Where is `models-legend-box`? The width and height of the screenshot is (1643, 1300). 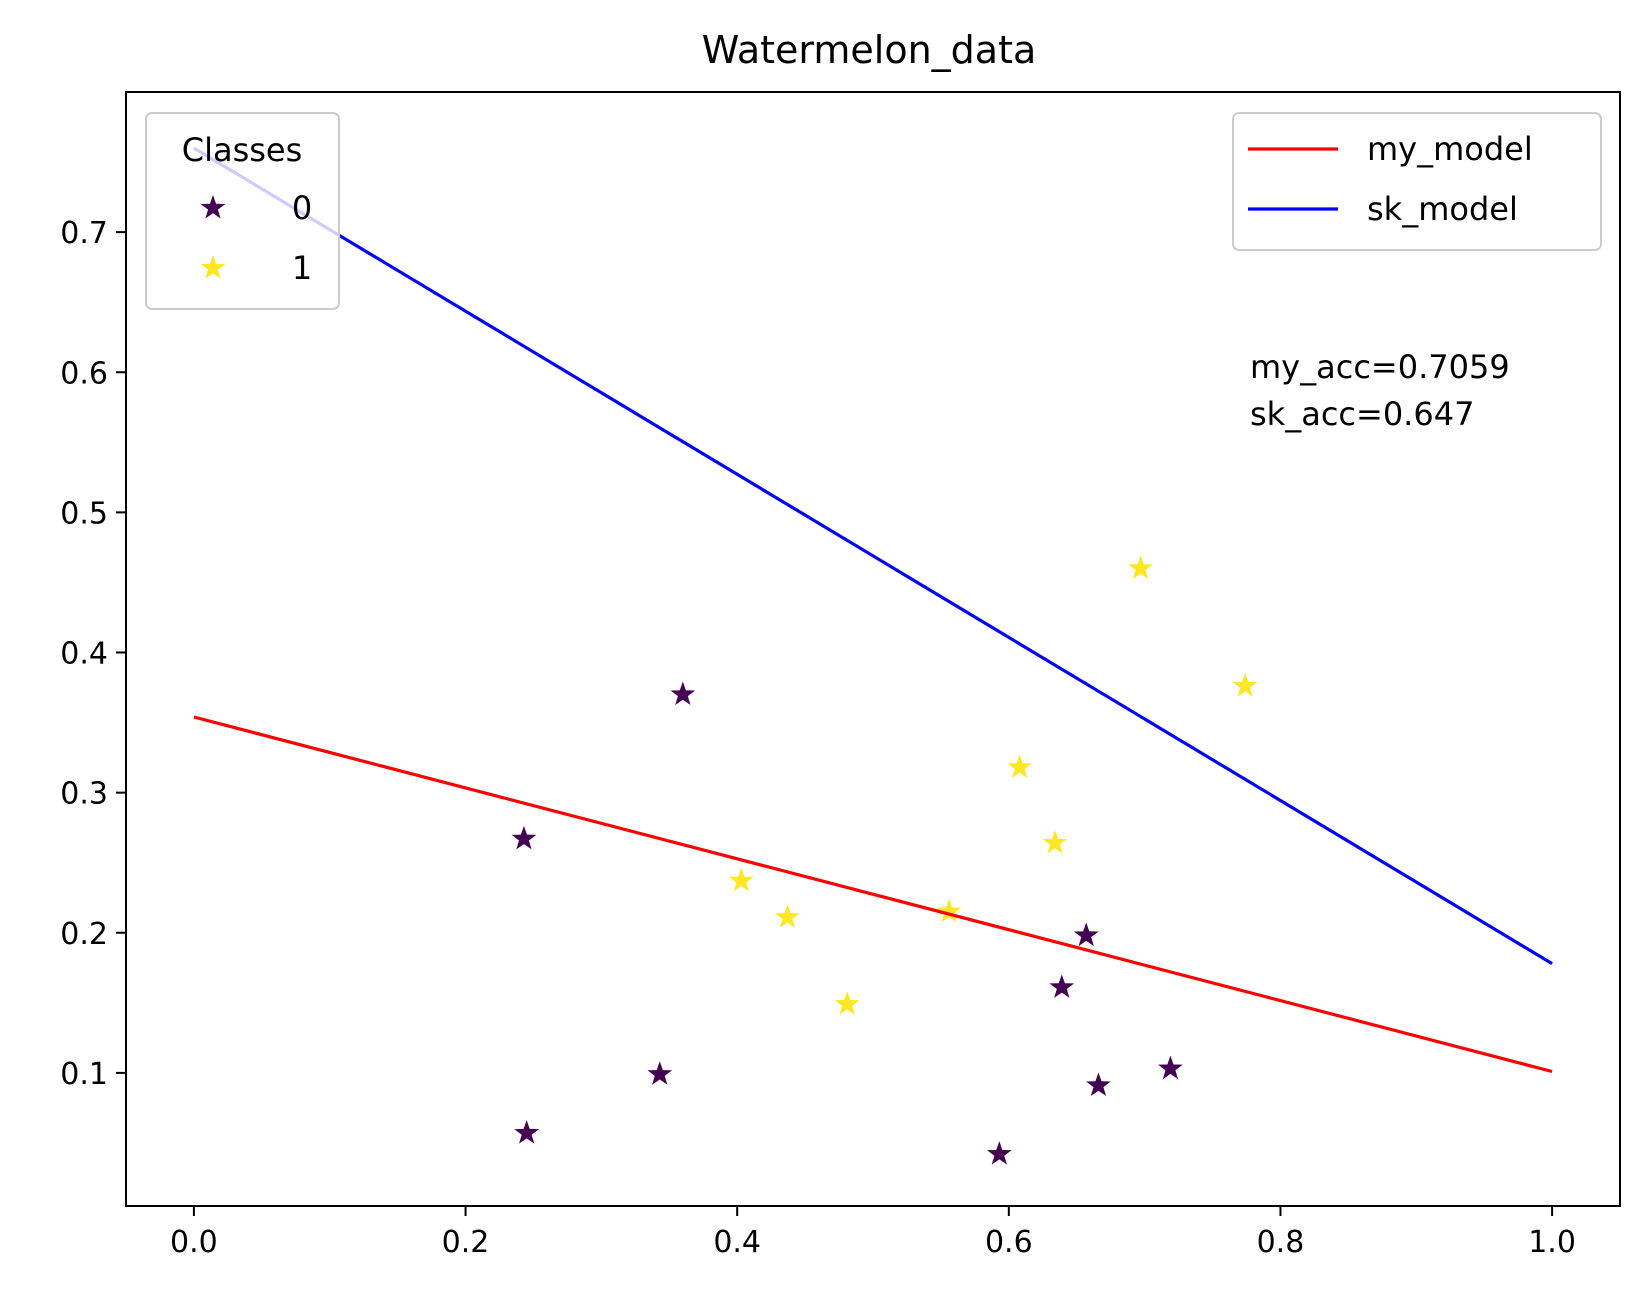 models-legend-box is located at coordinates (1417, 181).